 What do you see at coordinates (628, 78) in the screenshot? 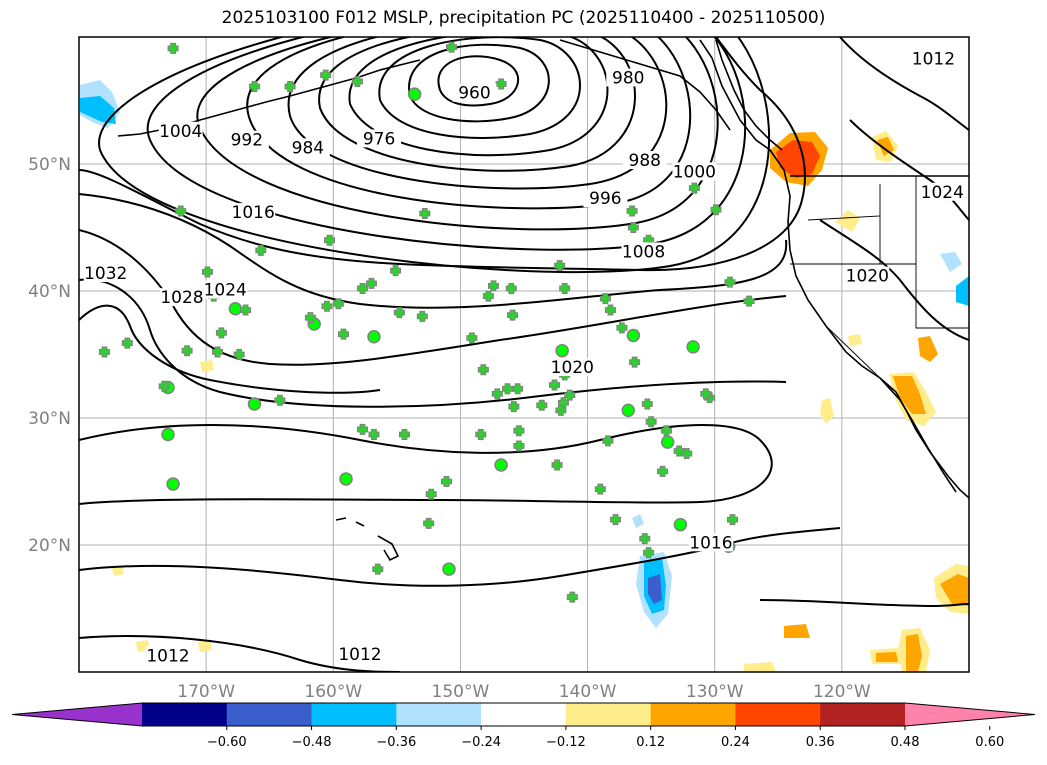
I see `isobar-label: 980` at bounding box center [628, 78].